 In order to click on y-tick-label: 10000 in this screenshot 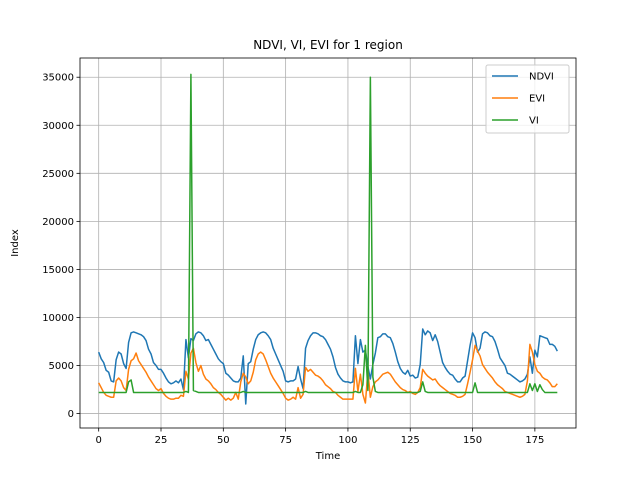, I will do `click(58, 318)`.